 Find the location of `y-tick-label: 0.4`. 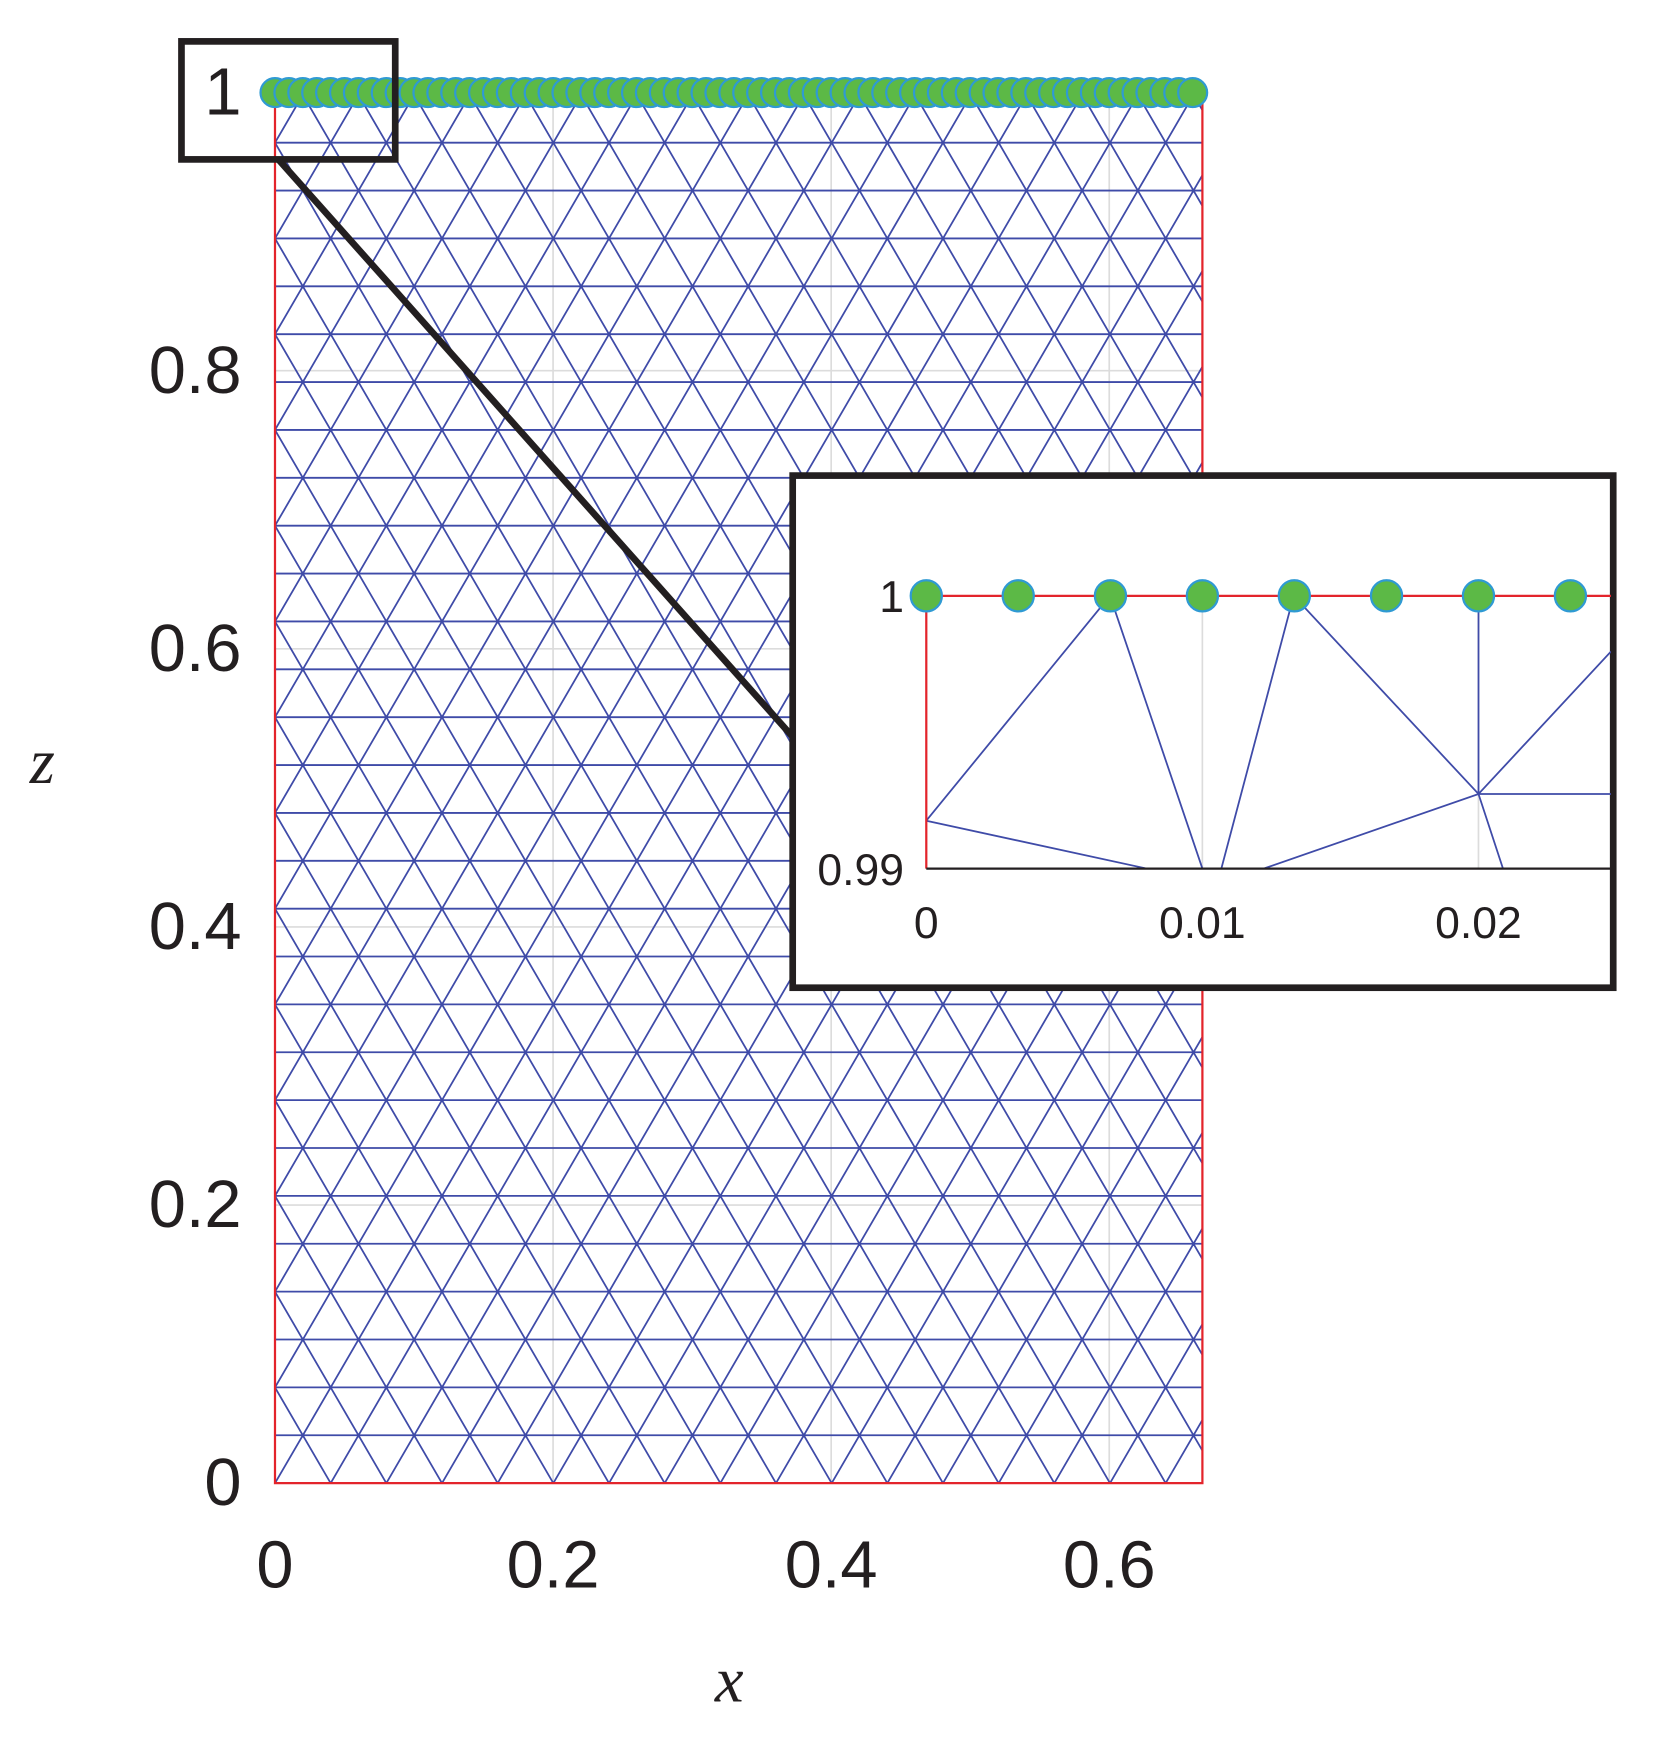

y-tick-label: 0.4 is located at coordinates (195, 927).